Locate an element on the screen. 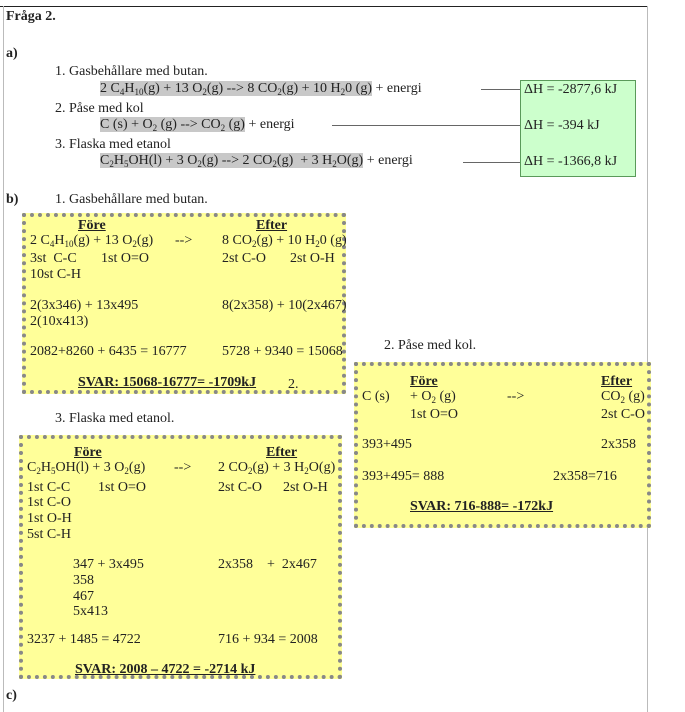 This screenshot has width=685, height=712. bond: 1st C-O is located at coordinates (49, 502).